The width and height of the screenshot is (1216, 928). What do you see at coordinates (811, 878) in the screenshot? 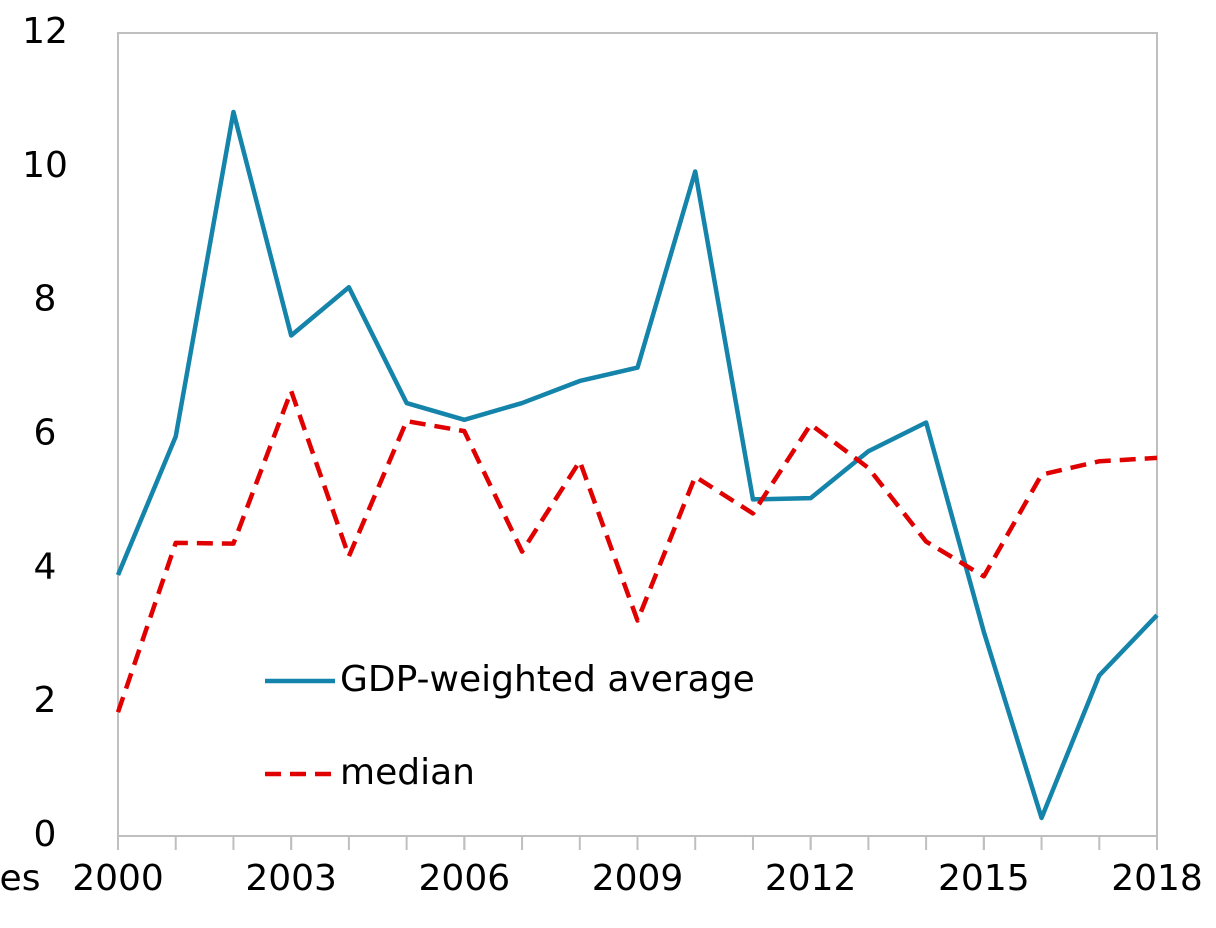
I see `x-tick-label: 2012` at bounding box center [811, 878].